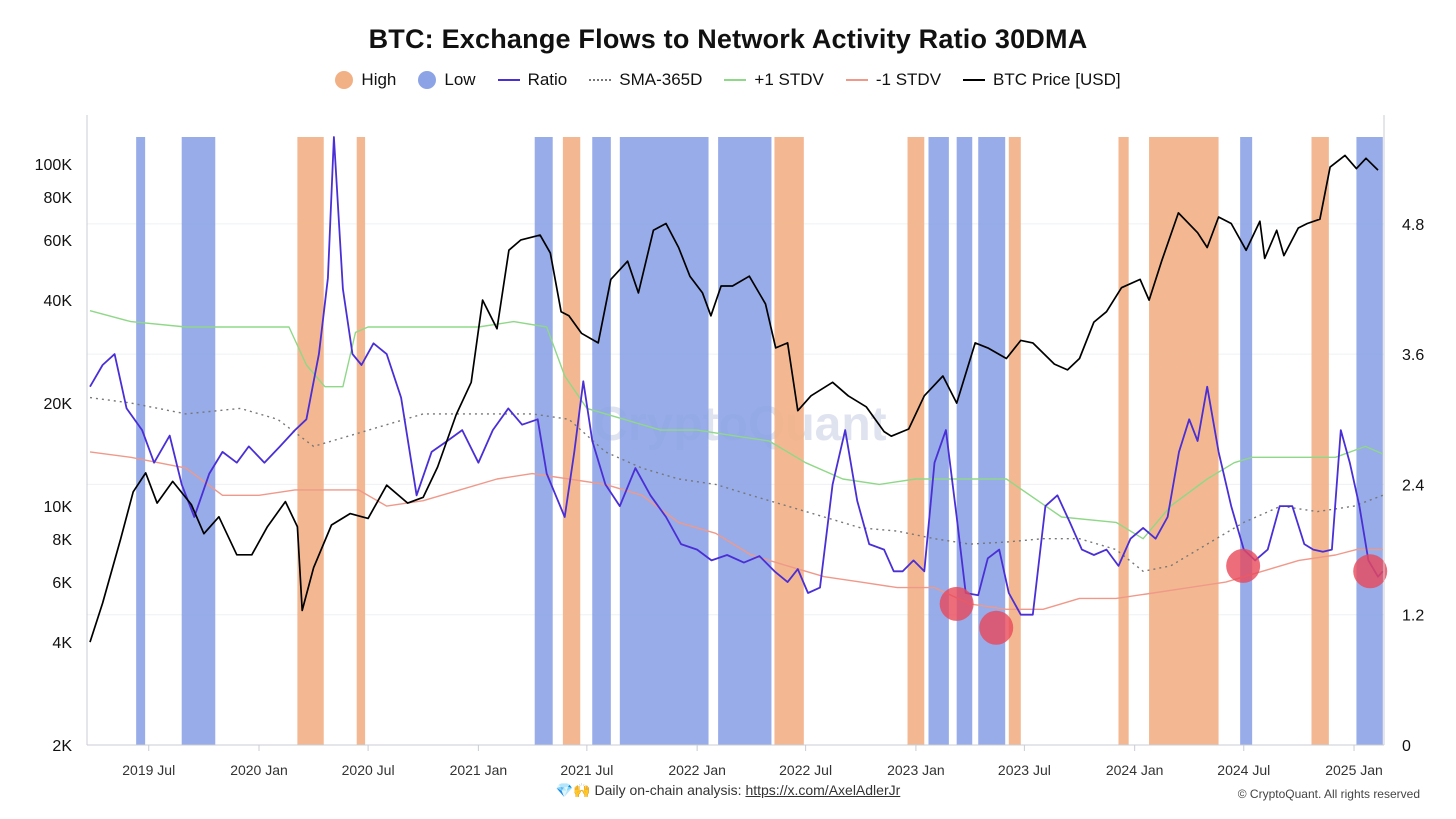 The height and width of the screenshot is (819, 1456). I want to click on x-tick-label: 2020 Jul, so click(368, 770).